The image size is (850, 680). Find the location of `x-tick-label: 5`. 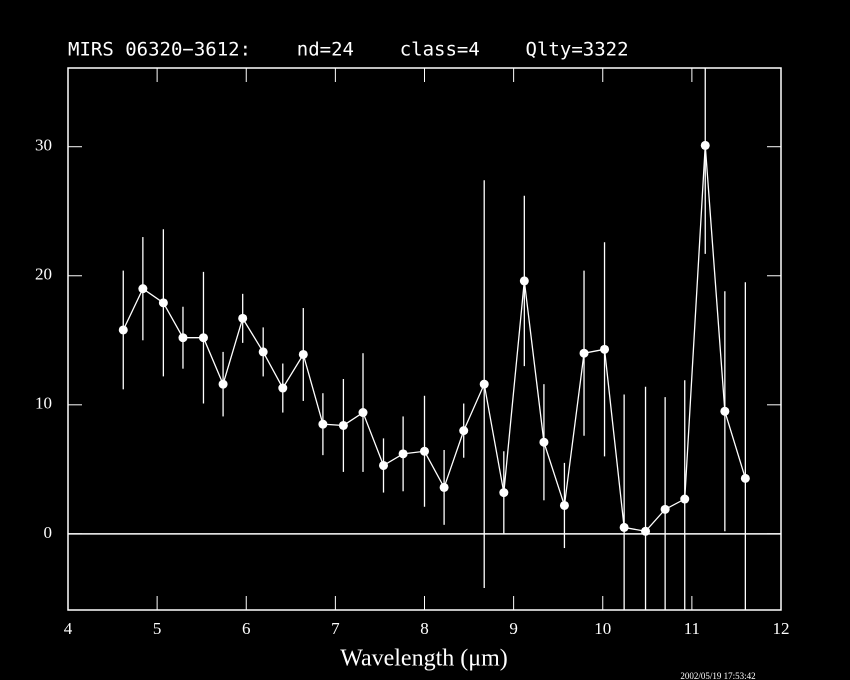

x-tick-label: 5 is located at coordinates (157, 628).